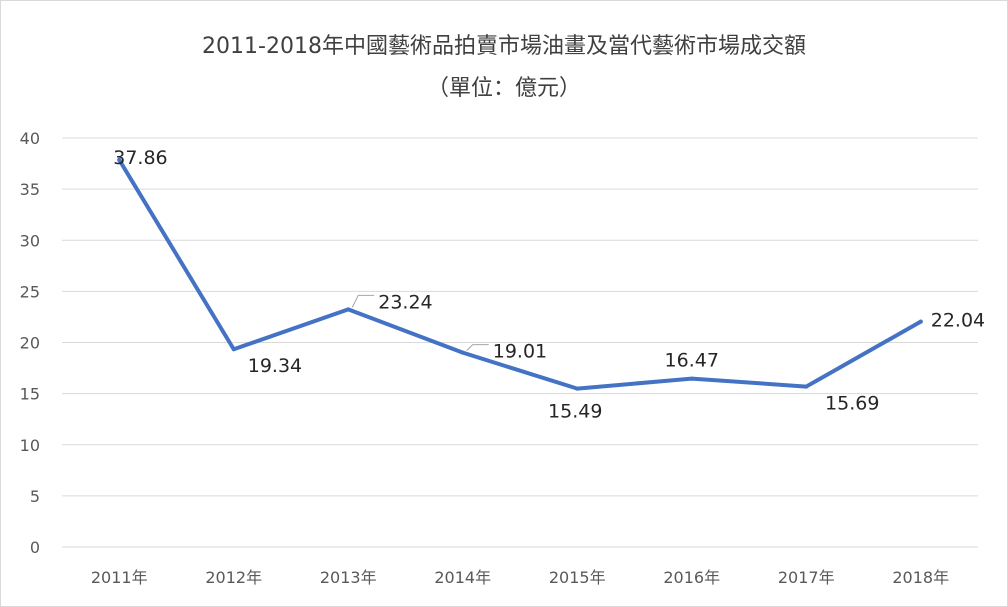 Image resolution: width=1008 pixels, height=607 pixels. What do you see at coordinates (30, 240) in the screenshot?
I see `y-tick-label: 30` at bounding box center [30, 240].